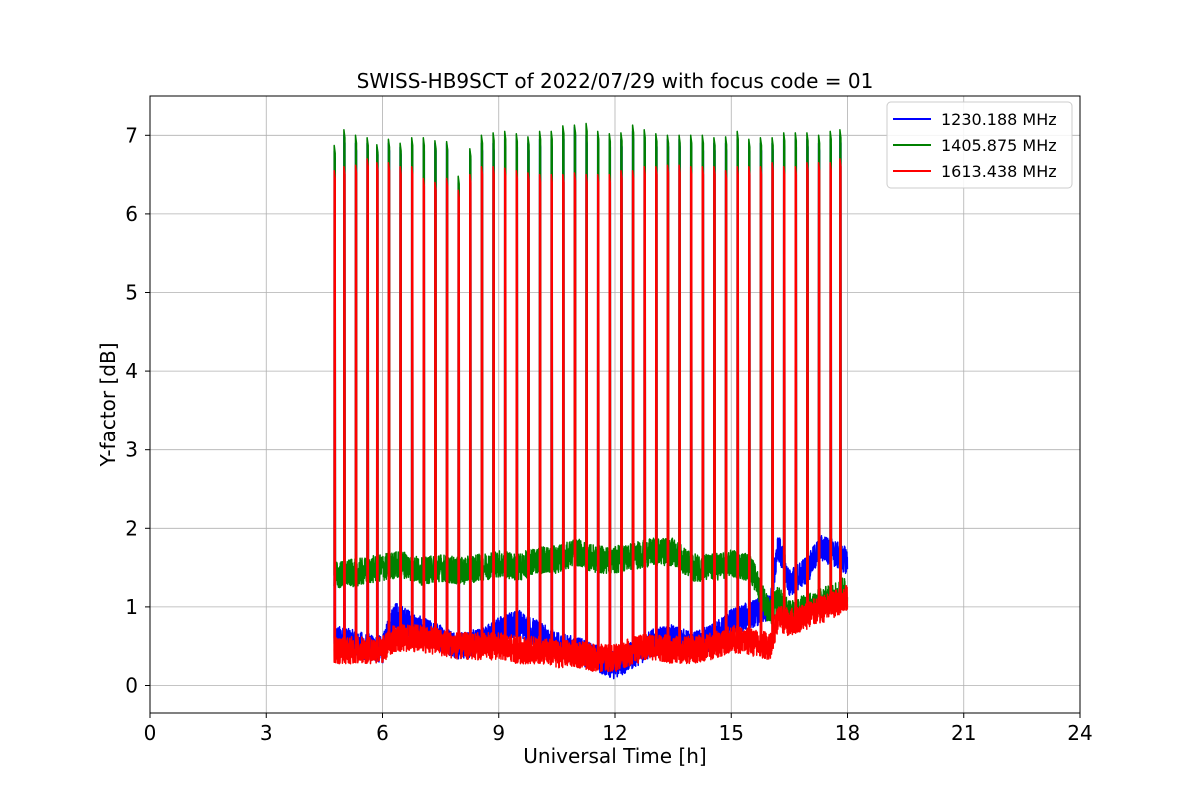 This screenshot has height=800, width=1200. What do you see at coordinates (1079, 733) in the screenshot?
I see `x-tick-label: 24` at bounding box center [1079, 733].